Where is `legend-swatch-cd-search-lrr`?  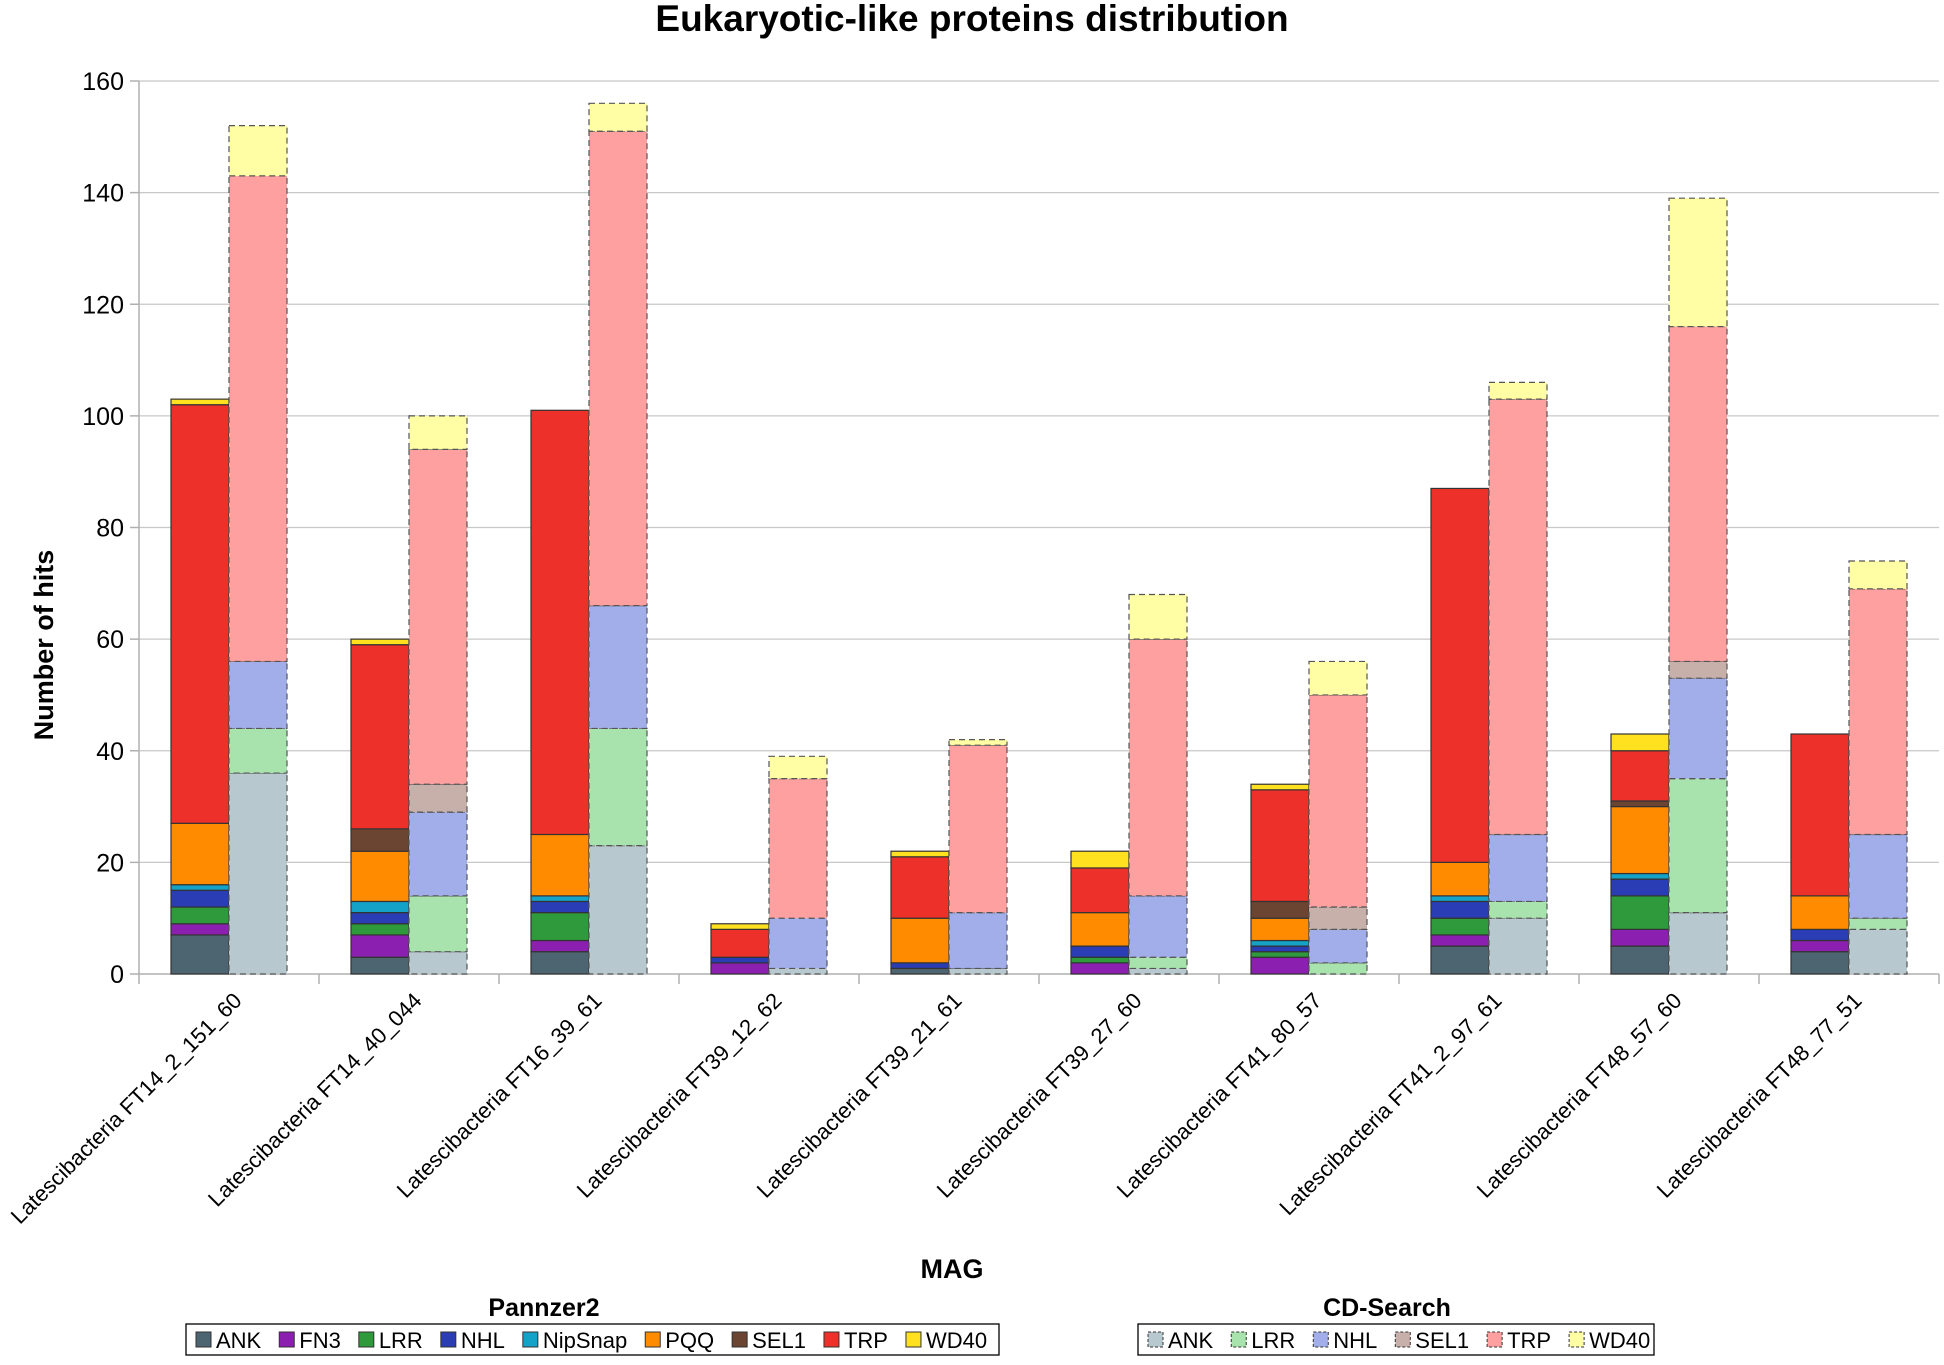 legend-swatch-cd-search-lrr is located at coordinates (1238, 1339).